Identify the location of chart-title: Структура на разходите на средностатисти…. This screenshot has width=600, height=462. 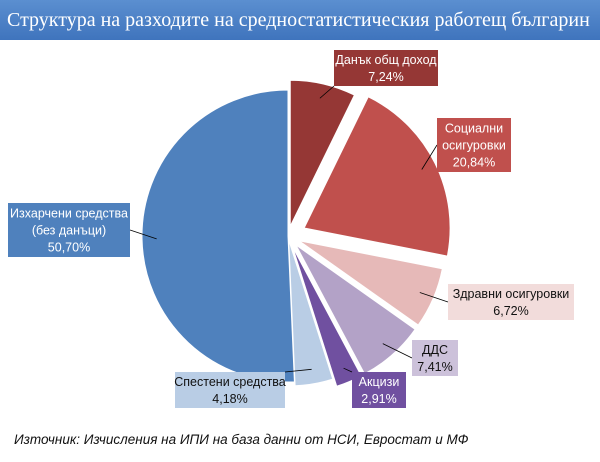
(300, 20).